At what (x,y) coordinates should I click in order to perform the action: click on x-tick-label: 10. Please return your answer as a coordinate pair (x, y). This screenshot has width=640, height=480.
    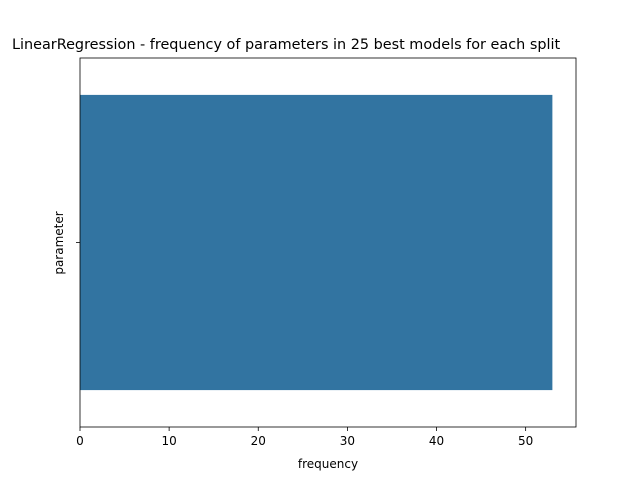
    Looking at the image, I should click on (168, 441).